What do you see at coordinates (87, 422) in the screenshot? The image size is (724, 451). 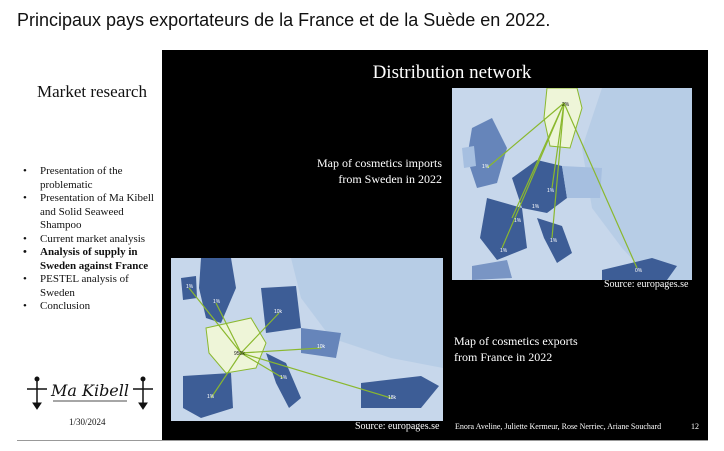 I see `slide-date: 1/30/2024` at bounding box center [87, 422].